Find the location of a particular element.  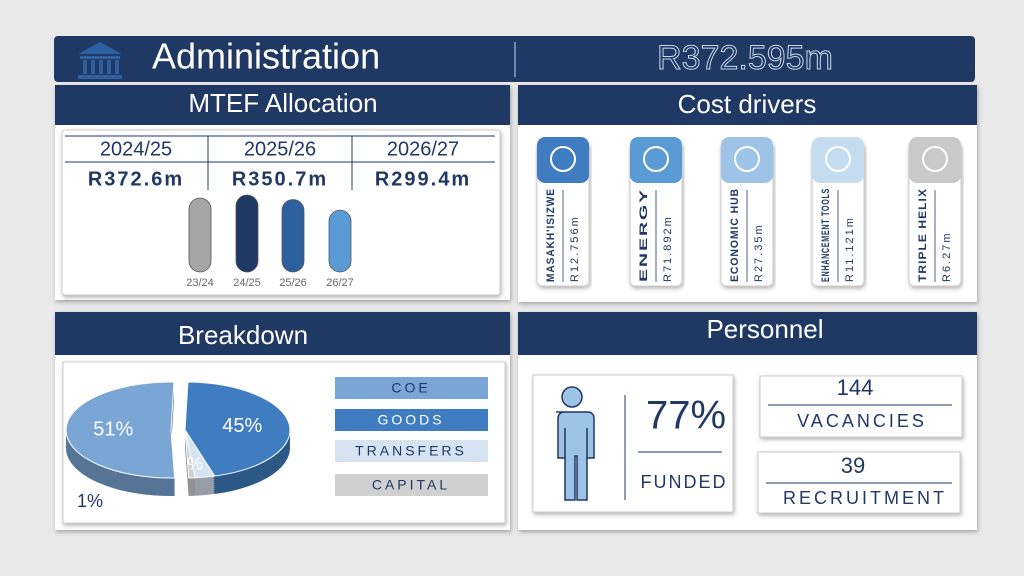

pie-label: 45% is located at coordinates (242, 426).